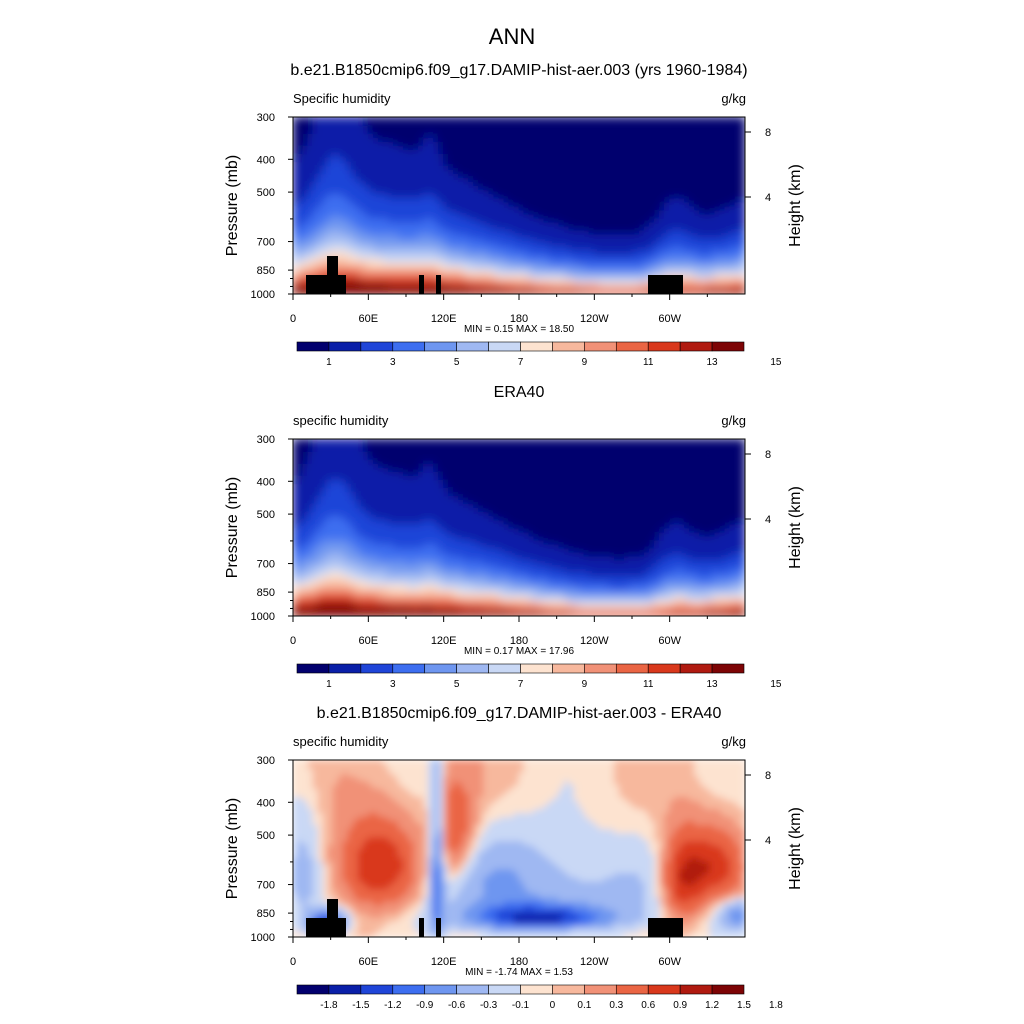 Image resolution: width=1024 pixels, height=1024 pixels. I want to click on colorbar-label: 0.9, so click(680, 1005).